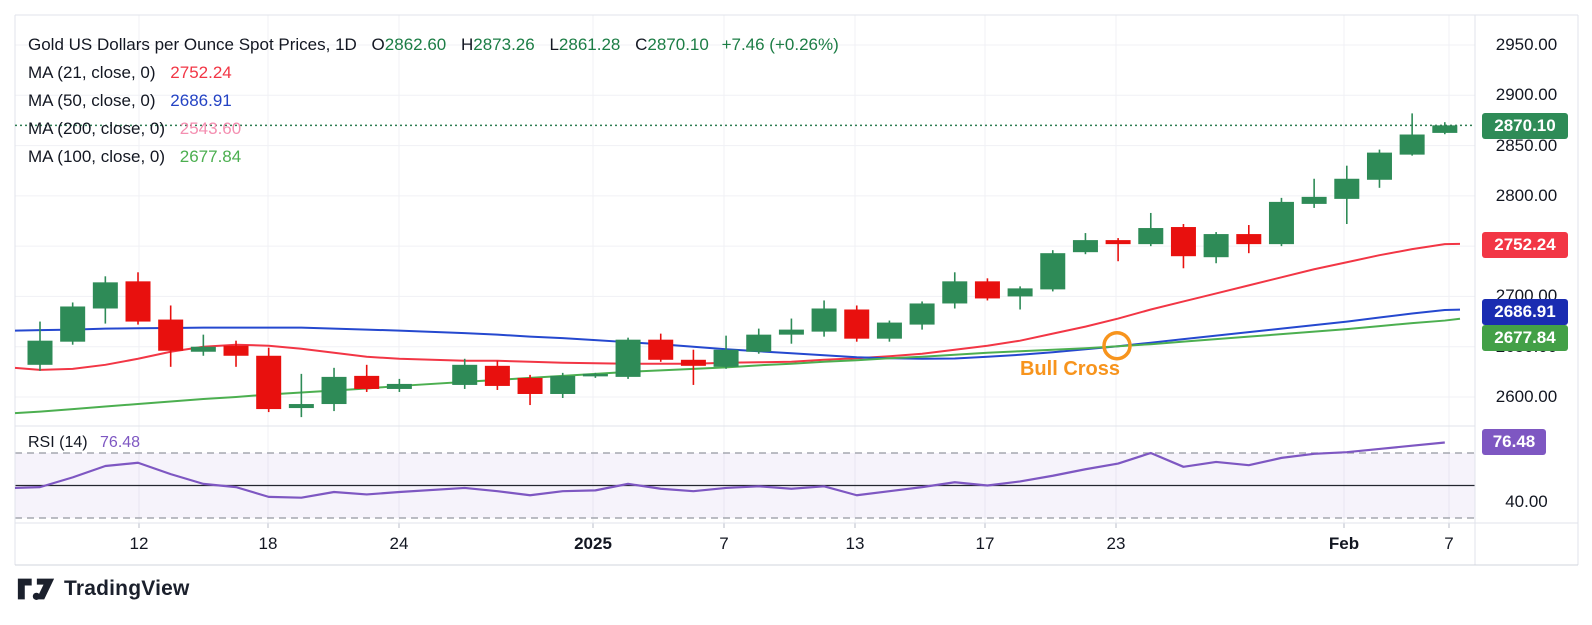 The height and width of the screenshot is (625, 1592). I want to click on ma200-legend-row: MA (200, close, 0) 2543.60, so click(433, 129).